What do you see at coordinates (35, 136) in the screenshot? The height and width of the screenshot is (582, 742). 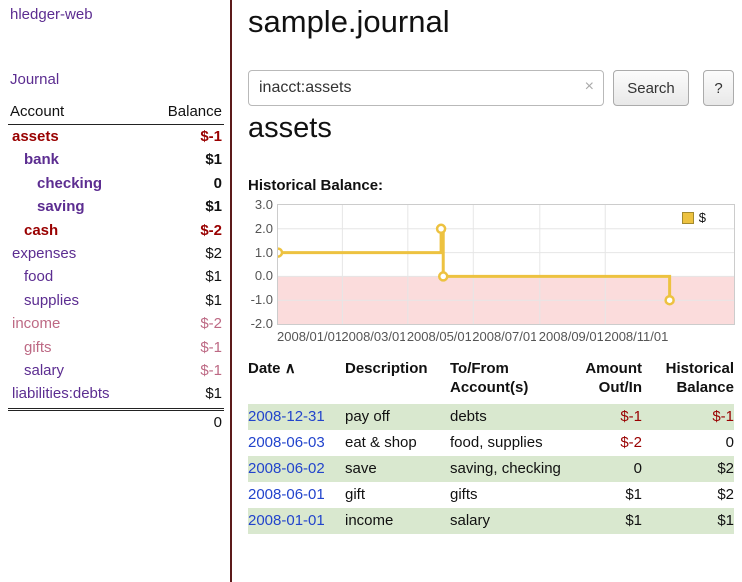 I see `account-link-assets: assets` at bounding box center [35, 136].